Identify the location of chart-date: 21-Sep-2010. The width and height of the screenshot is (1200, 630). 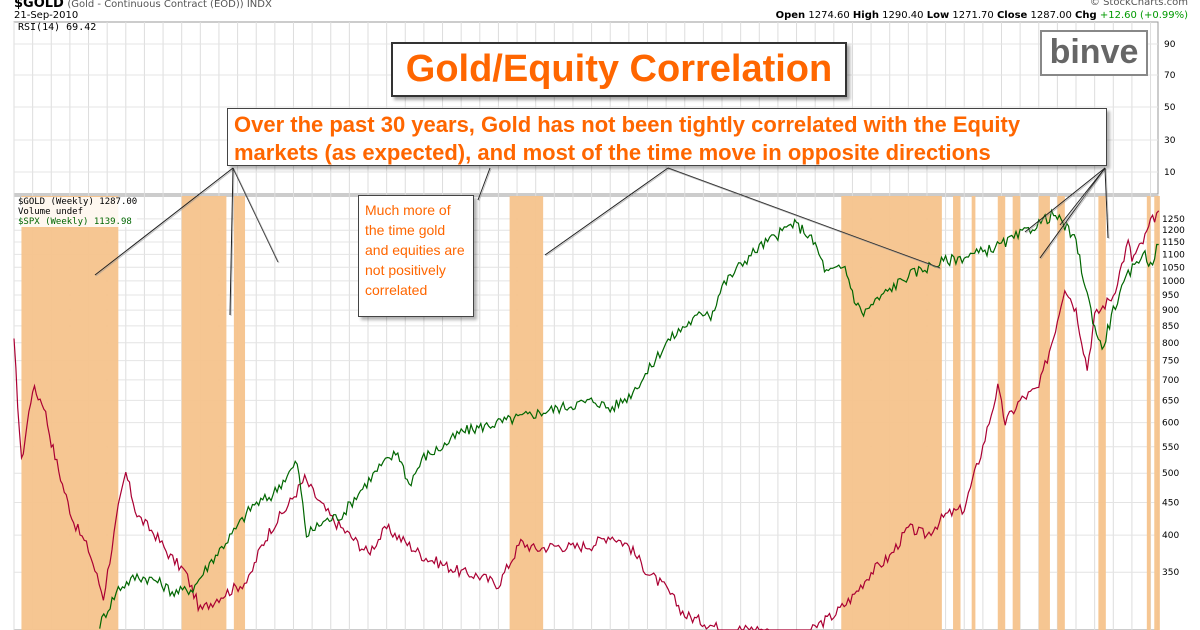
(46, 15).